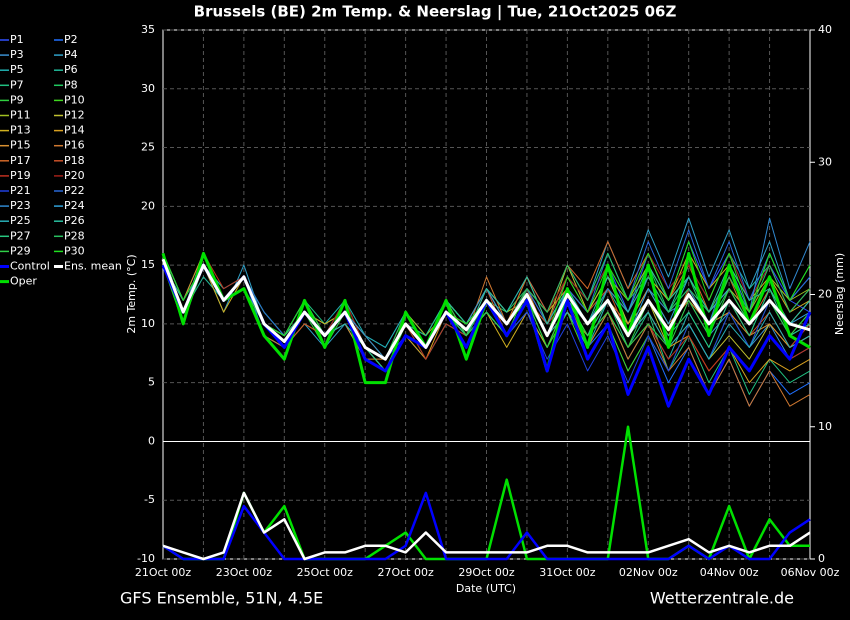 The width and height of the screenshot is (850, 620). I want to click on y-tick-label: 25, so click(148, 147).